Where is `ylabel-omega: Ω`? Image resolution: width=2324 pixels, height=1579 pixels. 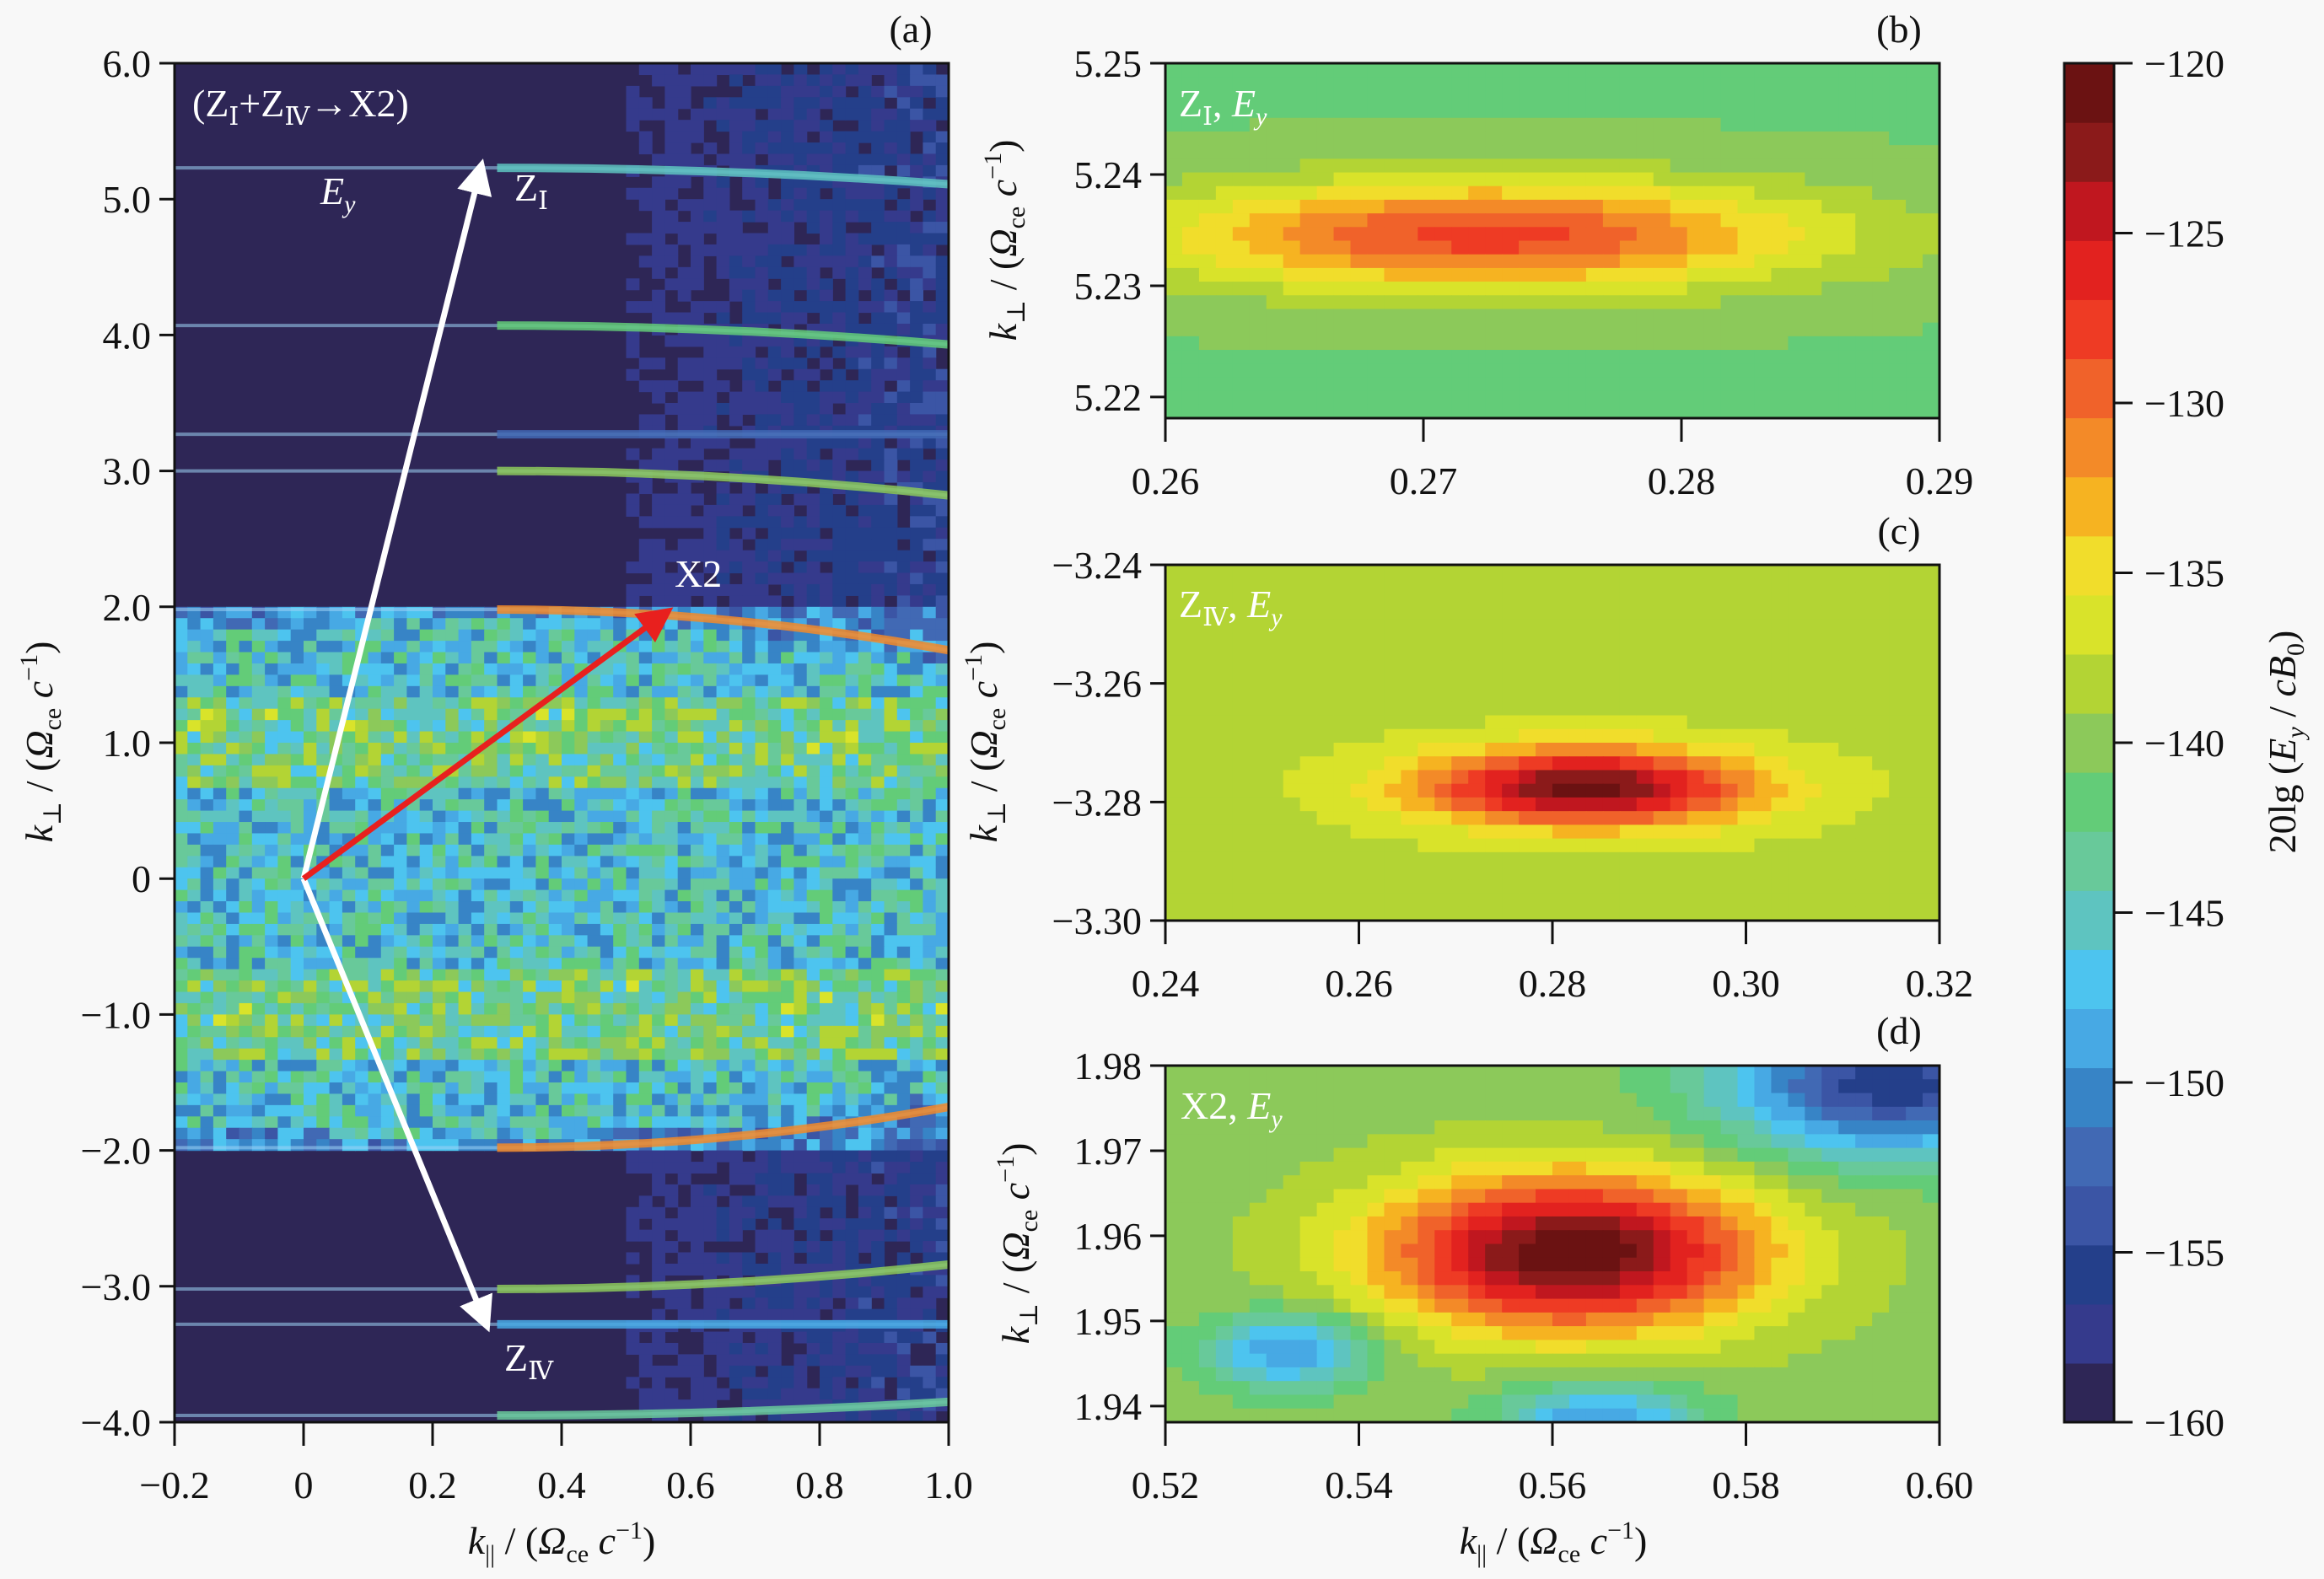 ylabel-omega: Ω is located at coordinates (39, 744).